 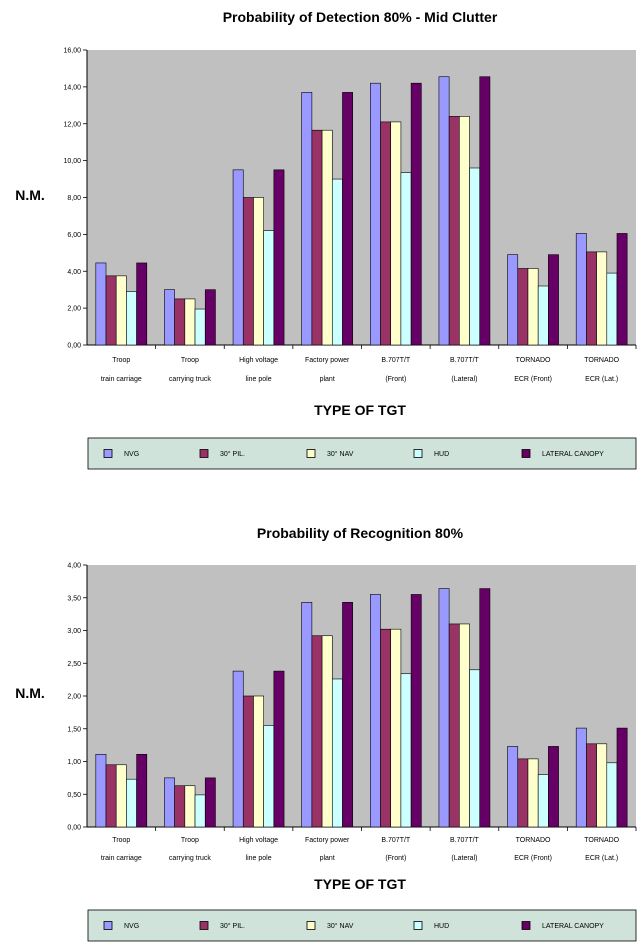 I want to click on legend, so click(x=362, y=925).